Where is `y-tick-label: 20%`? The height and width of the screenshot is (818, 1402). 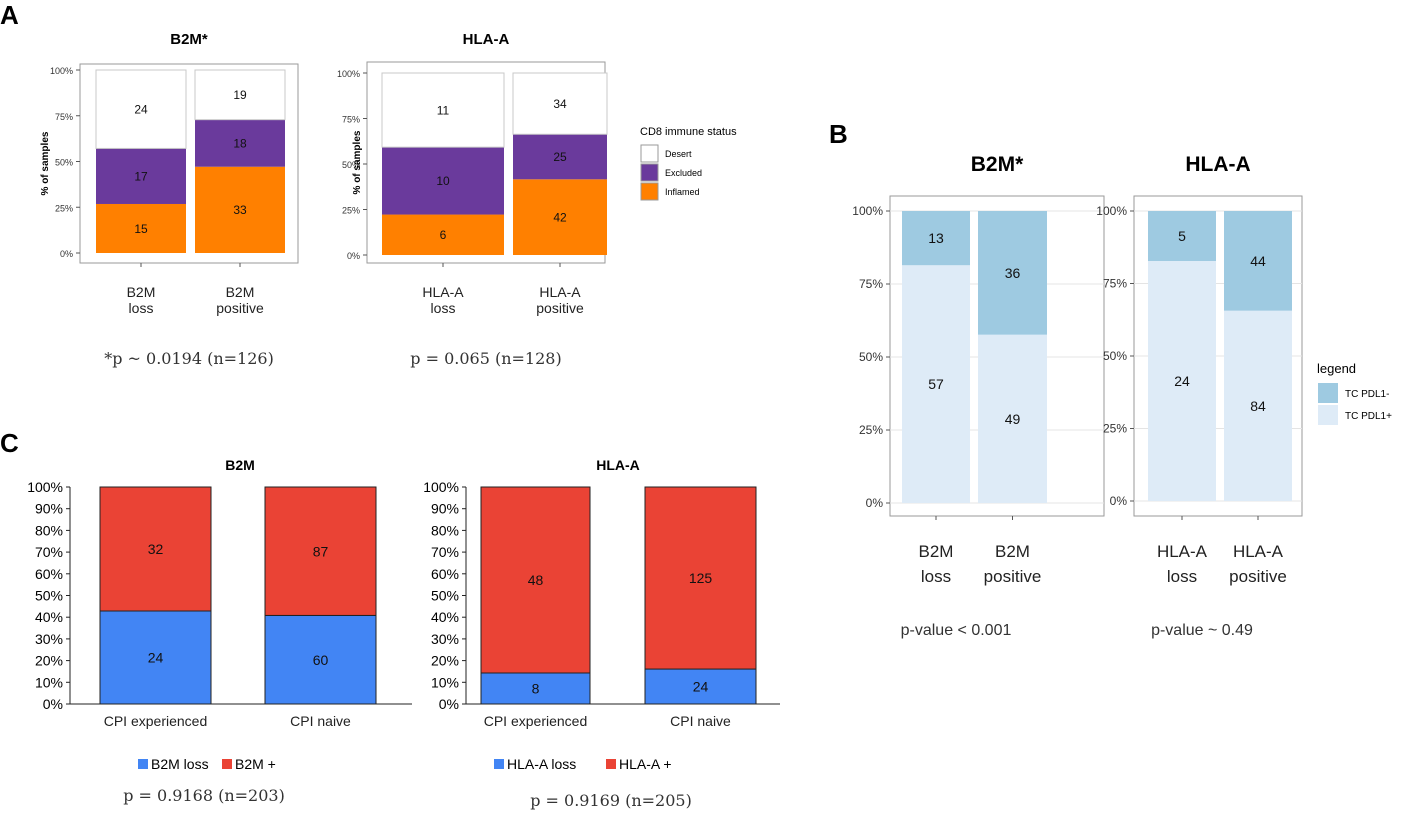 y-tick-label: 20% is located at coordinates (445, 661).